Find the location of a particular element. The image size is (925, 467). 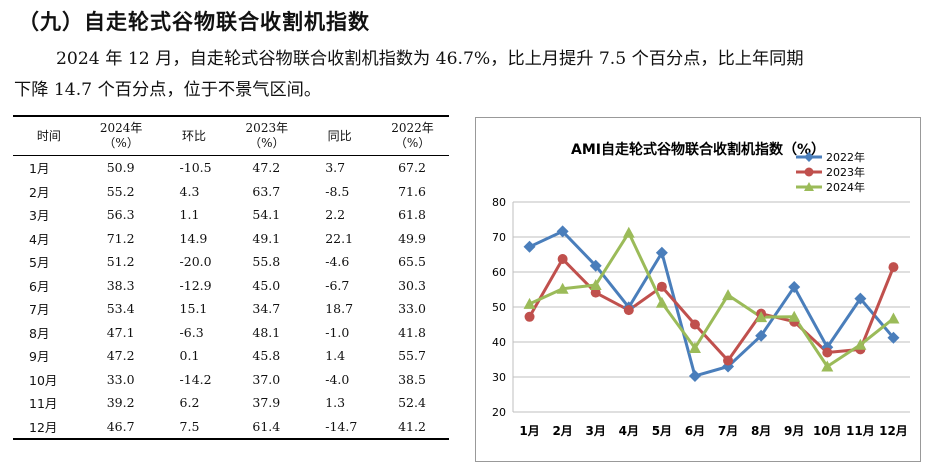

table-cell-value: 41.8 is located at coordinates (412, 332).